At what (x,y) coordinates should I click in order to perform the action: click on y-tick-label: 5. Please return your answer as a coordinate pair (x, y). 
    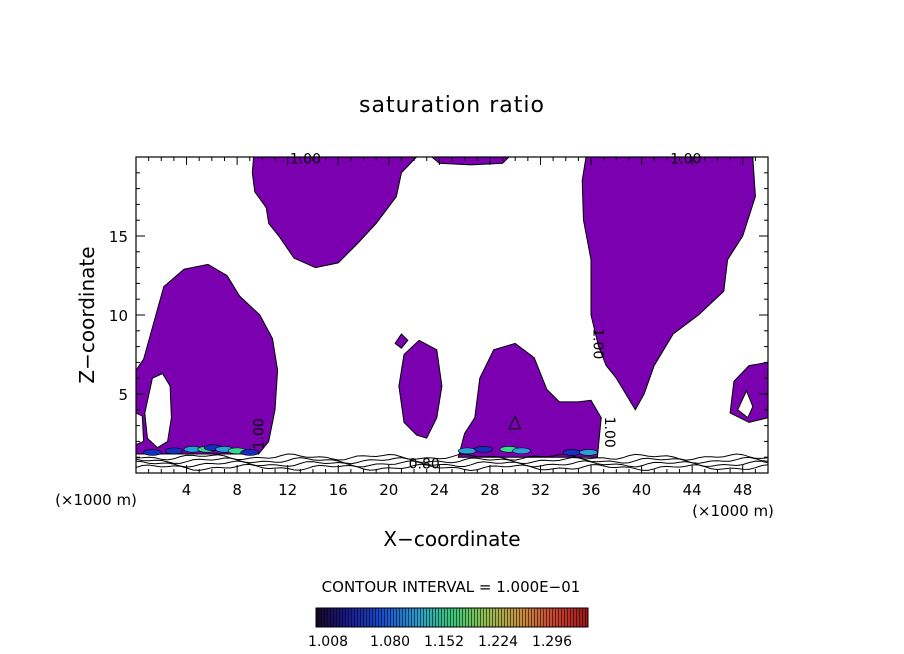
    Looking at the image, I should click on (123, 395).